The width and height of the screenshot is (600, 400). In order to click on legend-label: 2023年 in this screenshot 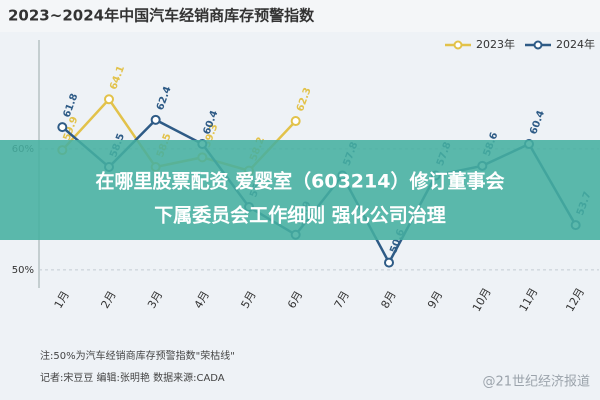, I will do `click(495, 44)`.